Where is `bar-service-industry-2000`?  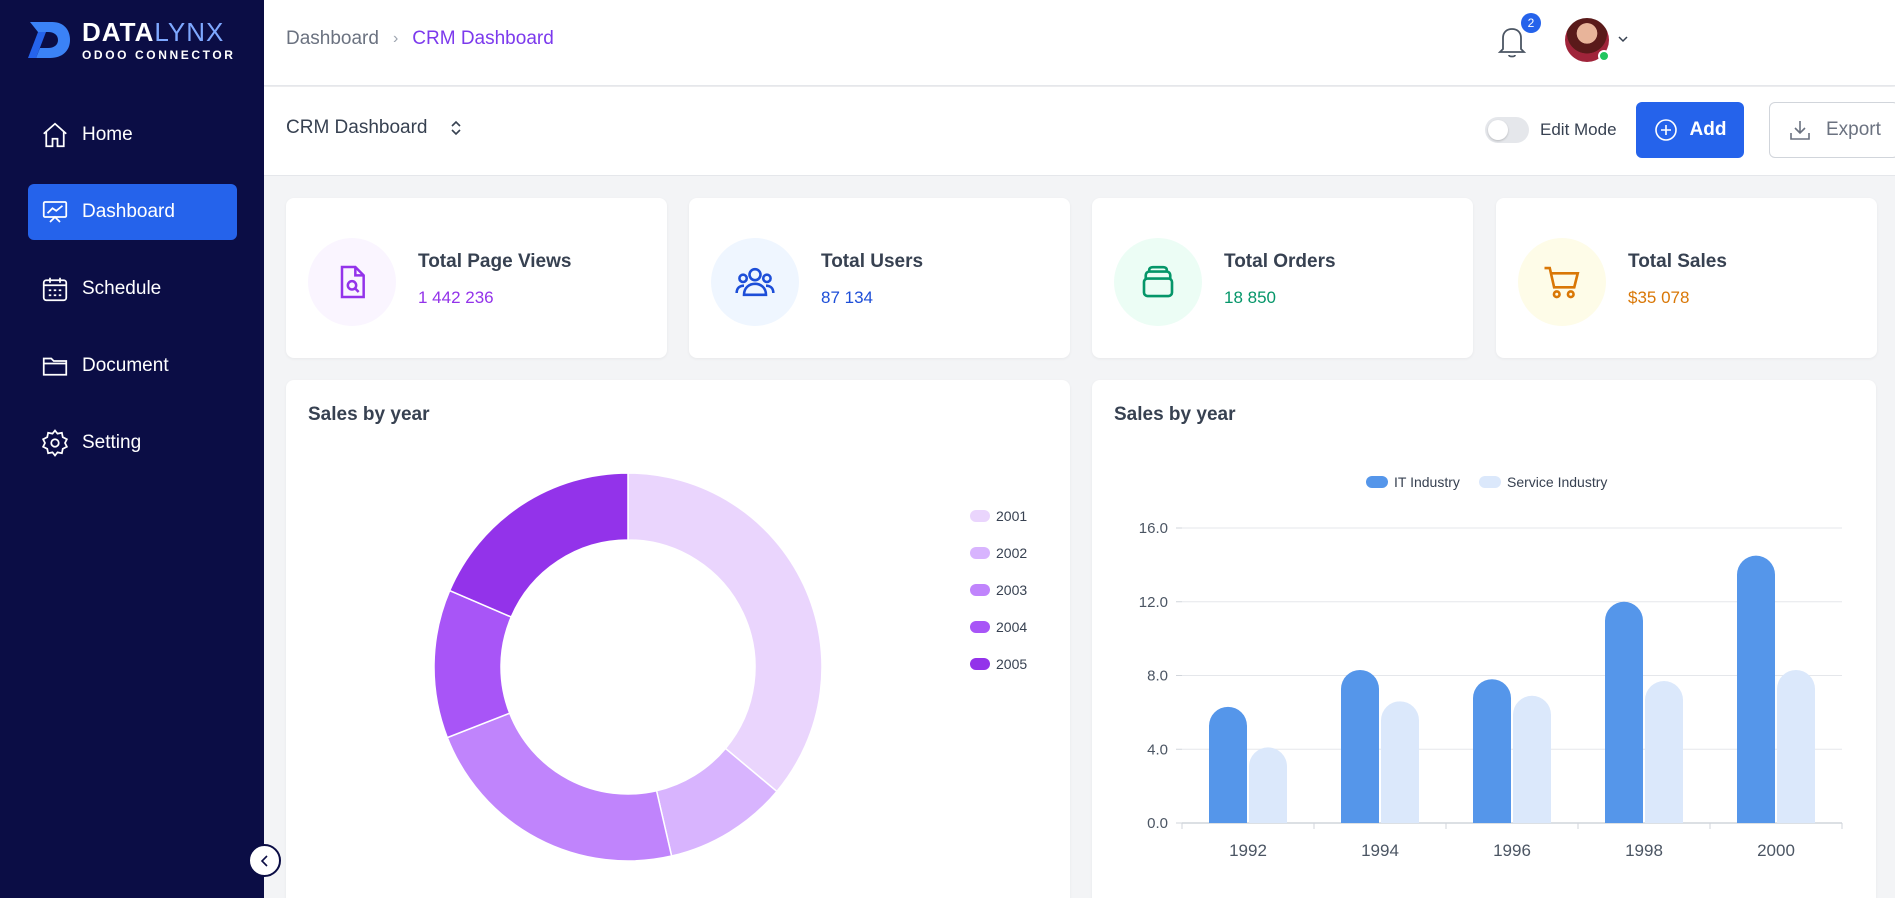 bar-service-industry-2000 is located at coordinates (1796, 746).